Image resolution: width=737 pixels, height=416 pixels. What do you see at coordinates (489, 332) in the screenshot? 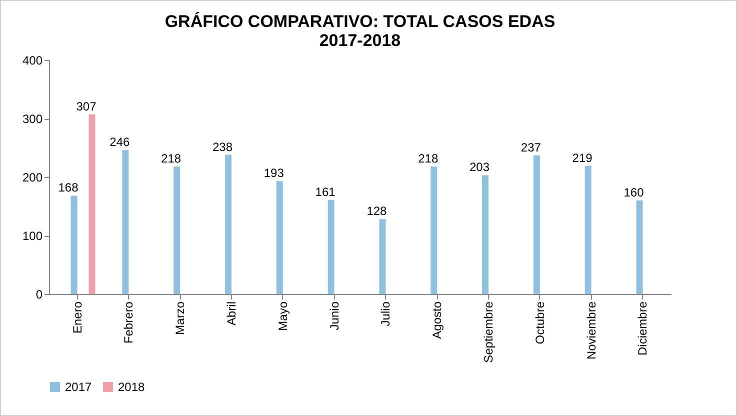
I see `x-tick-label: Septiembre` at bounding box center [489, 332].